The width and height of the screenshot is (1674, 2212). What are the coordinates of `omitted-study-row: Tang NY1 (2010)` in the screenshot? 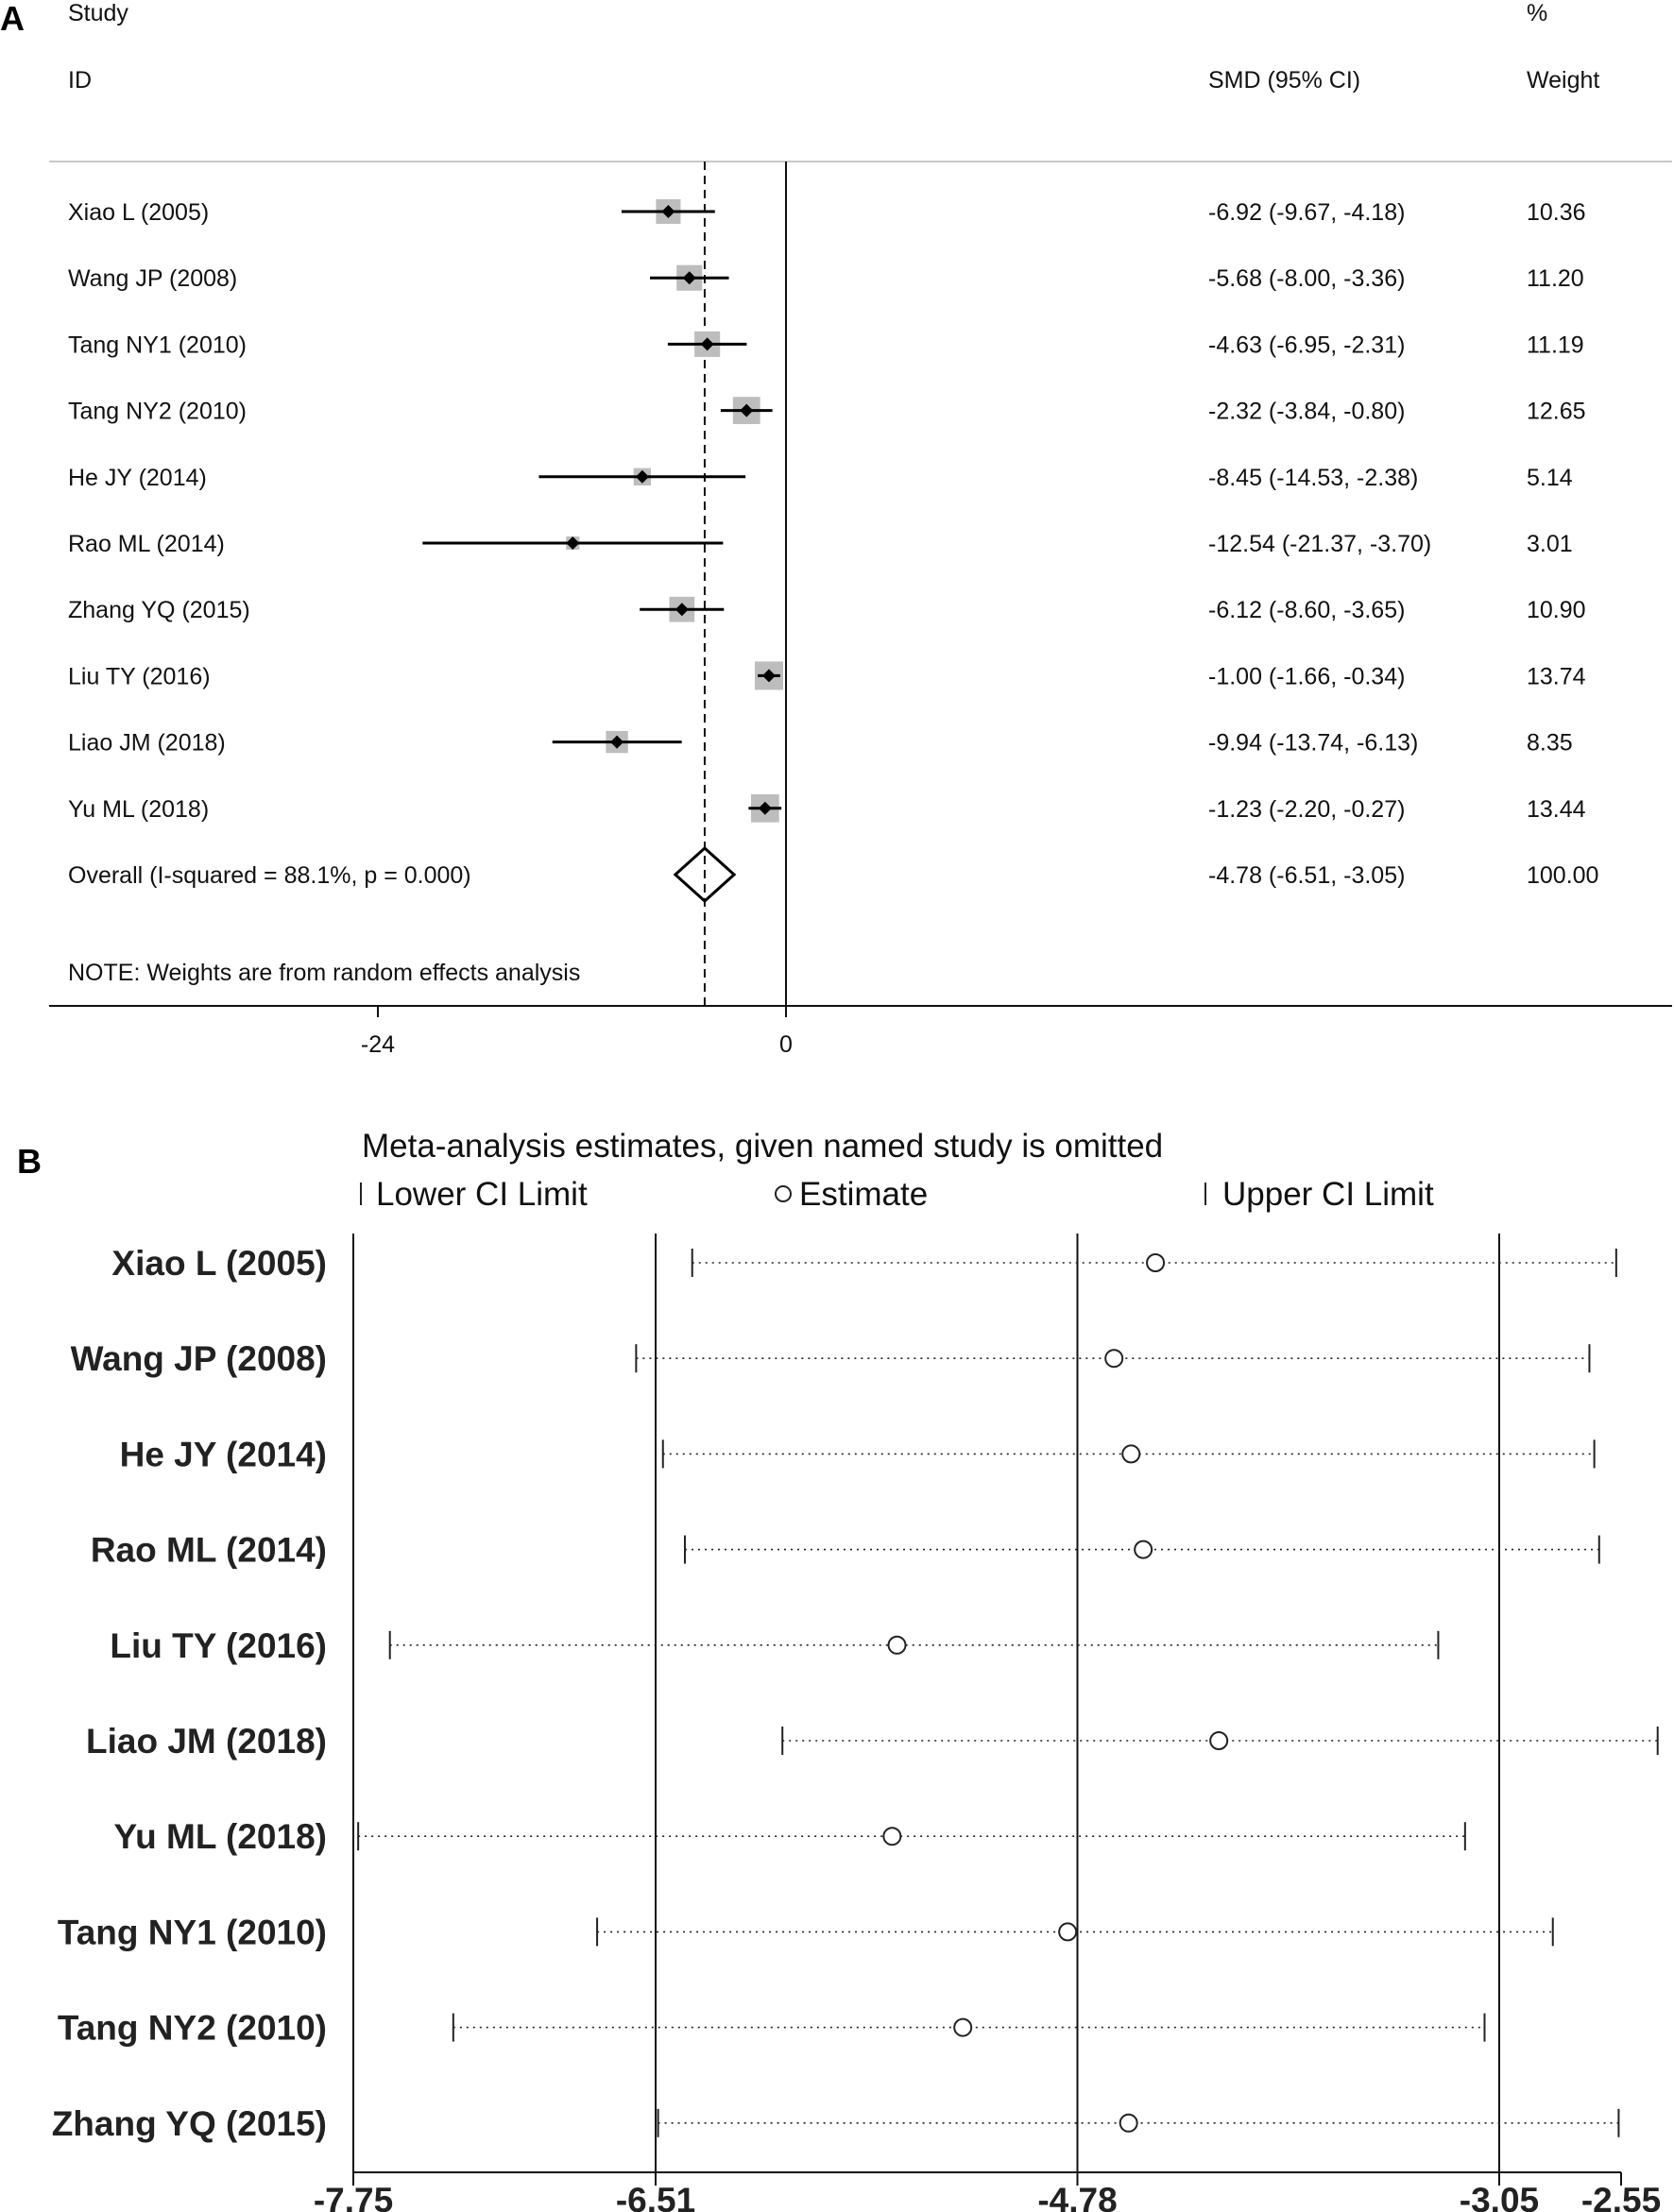 It's located at (806, 1932).